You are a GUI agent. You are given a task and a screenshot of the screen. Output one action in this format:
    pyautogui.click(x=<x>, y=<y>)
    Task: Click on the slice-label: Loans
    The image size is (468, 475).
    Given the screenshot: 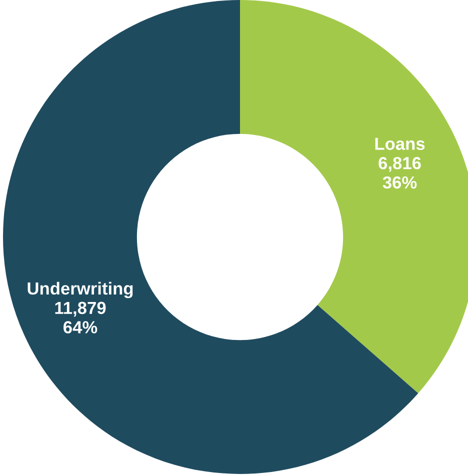 What is the action you would take?
    pyautogui.click(x=400, y=144)
    